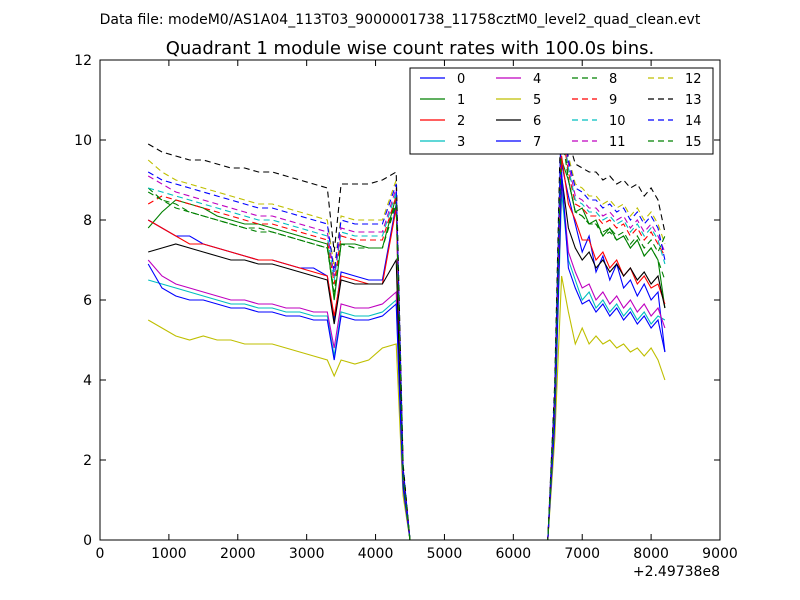  What do you see at coordinates (307, 554) in the screenshot?
I see `x-tick-label: 3000` at bounding box center [307, 554].